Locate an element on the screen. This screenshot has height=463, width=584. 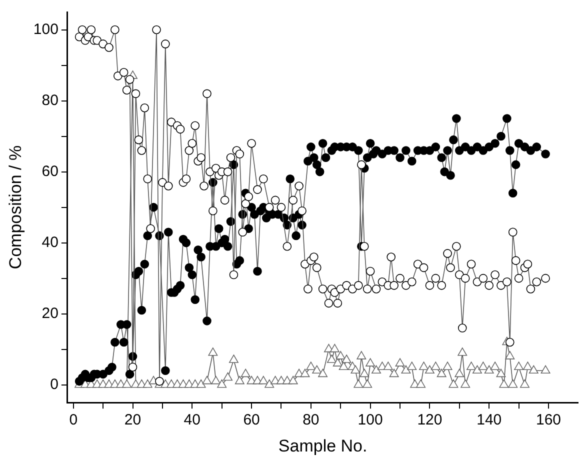
y-tick-label: 20 is located at coordinates (50, 313).